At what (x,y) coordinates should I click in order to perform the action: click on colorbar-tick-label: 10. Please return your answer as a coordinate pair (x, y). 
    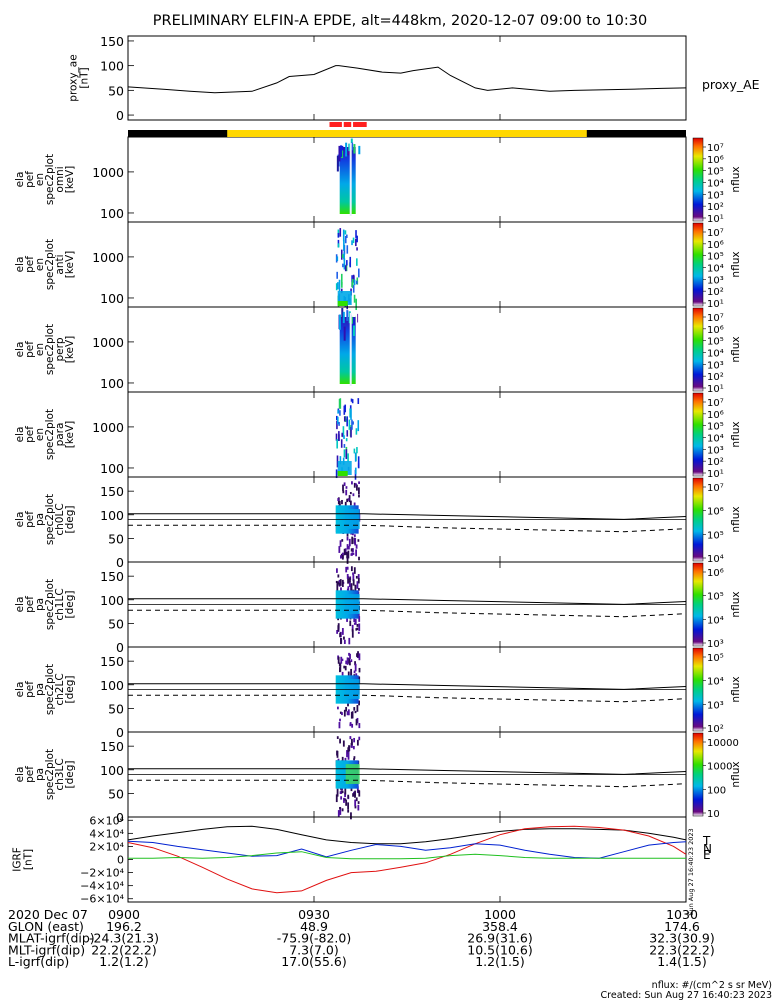
    Looking at the image, I should click on (713, 814).